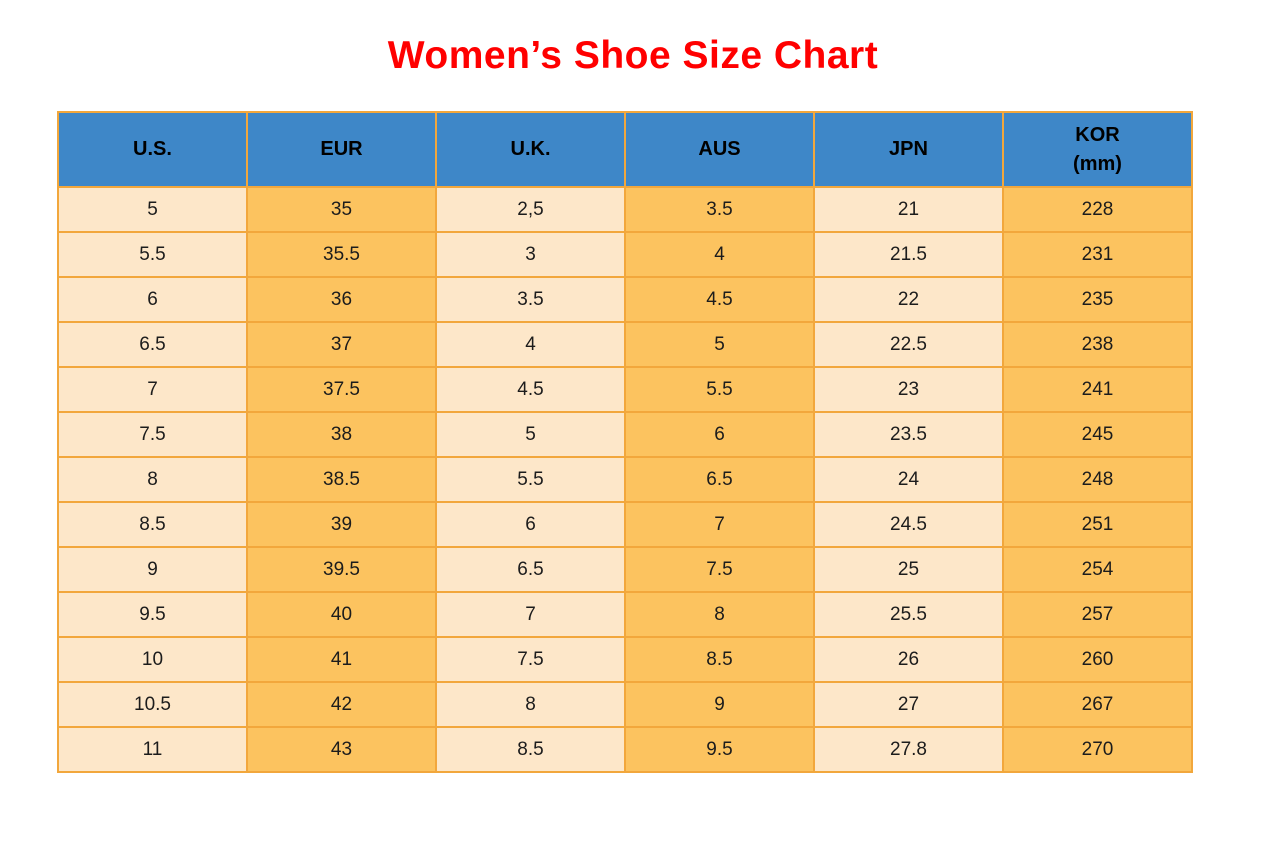  What do you see at coordinates (1097, 659) in the screenshot?
I see `table-cell: 260` at bounding box center [1097, 659].